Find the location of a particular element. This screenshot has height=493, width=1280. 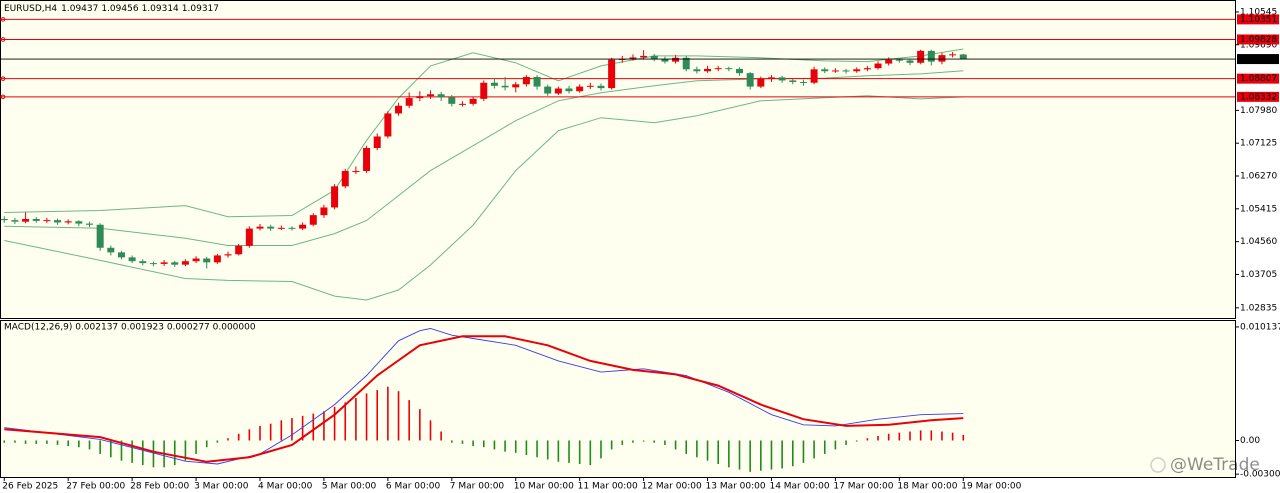

y-tick-label: 1.03705 is located at coordinates (1258, 275).